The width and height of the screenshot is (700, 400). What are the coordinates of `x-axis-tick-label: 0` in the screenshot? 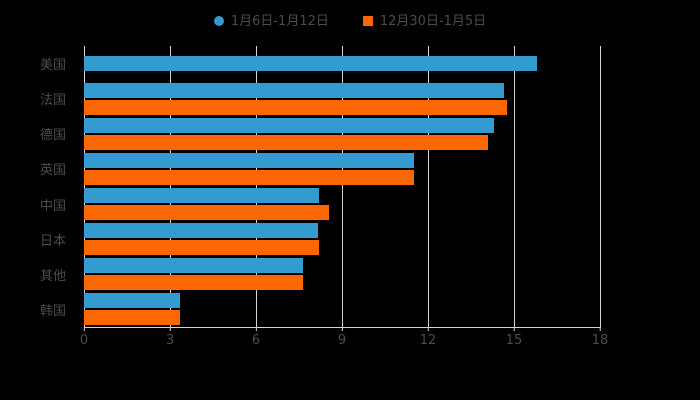 It's located at (84, 340).